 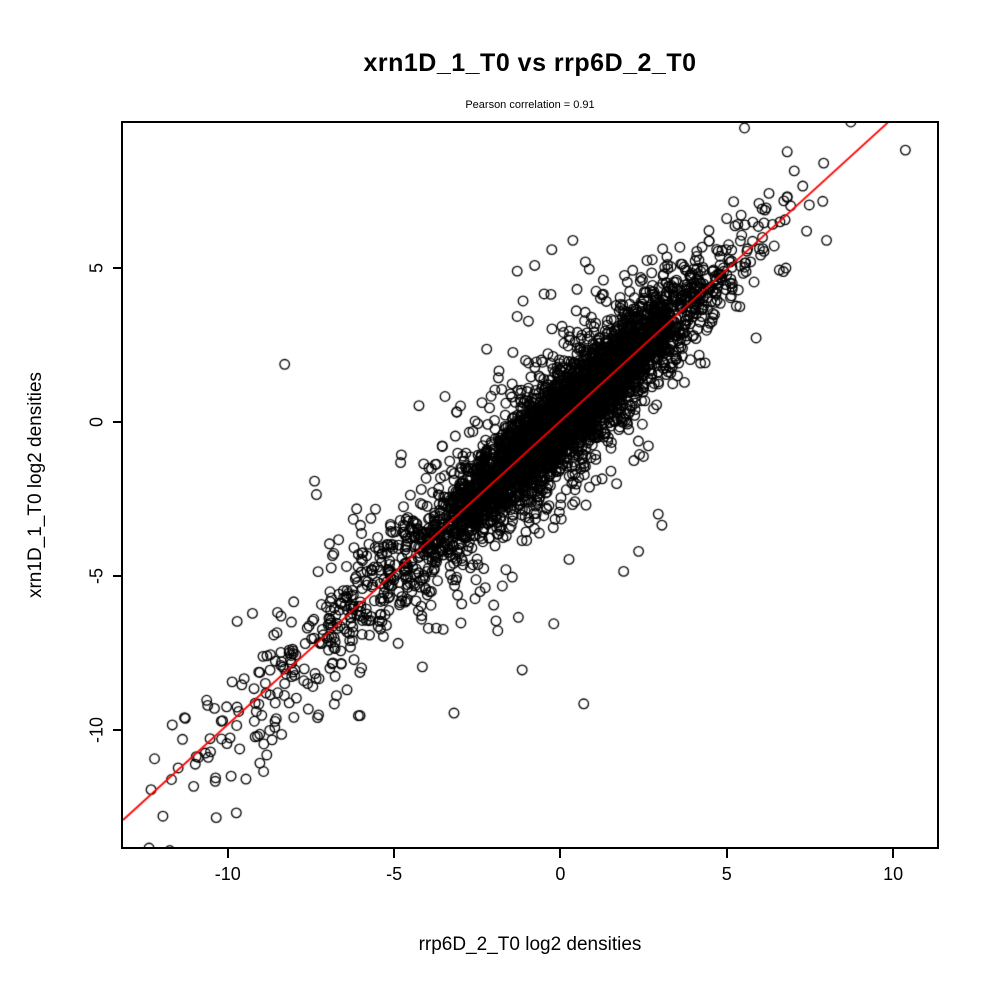 I want to click on x-tick-label: 10, so click(x=893, y=874).